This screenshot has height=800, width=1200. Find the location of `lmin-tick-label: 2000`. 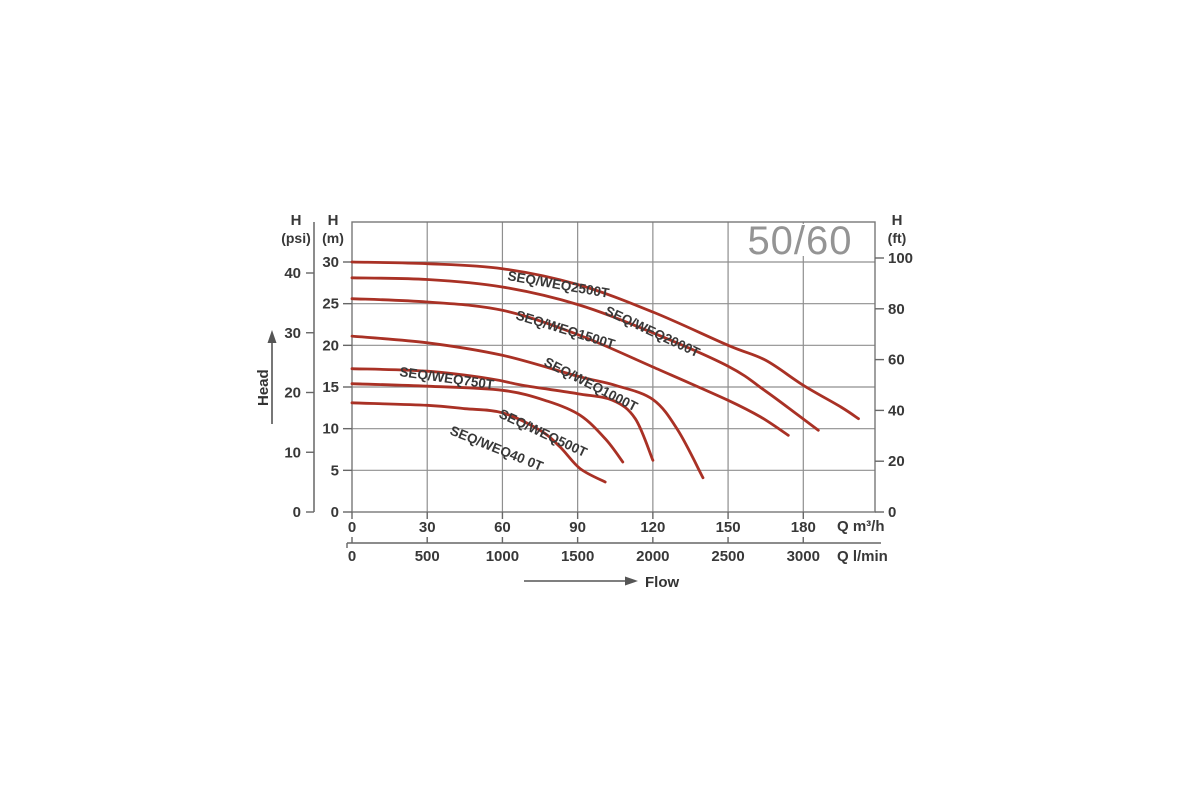

lmin-tick-label: 2000 is located at coordinates (652, 556).